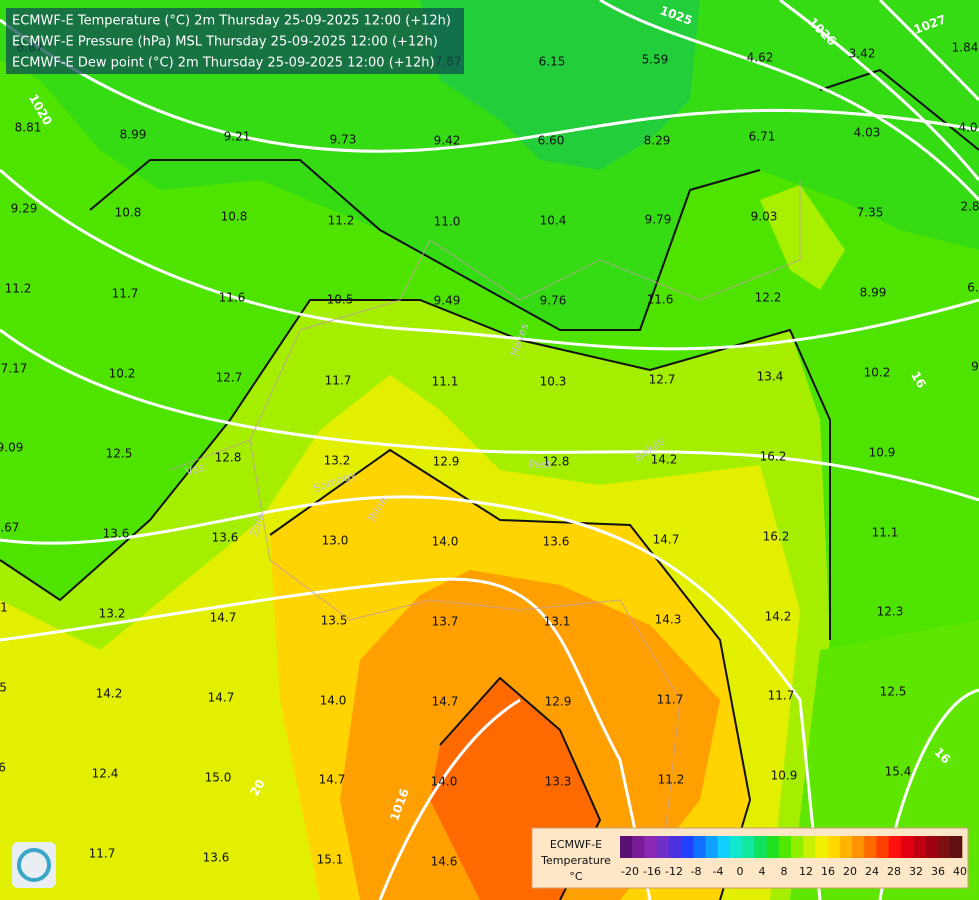 This screenshot has width=979, height=900. I want to click on value-label: 5.59, so click(655, 60).